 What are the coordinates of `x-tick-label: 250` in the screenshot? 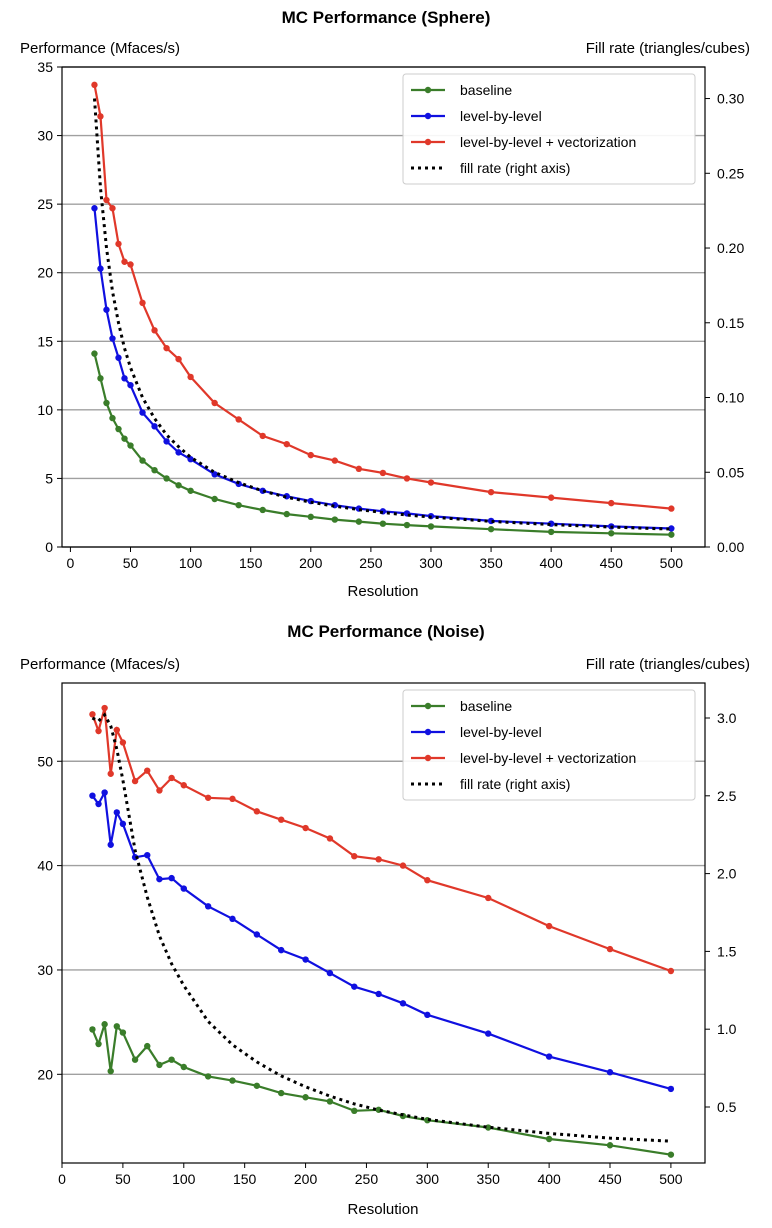 It's located at (371, 563).